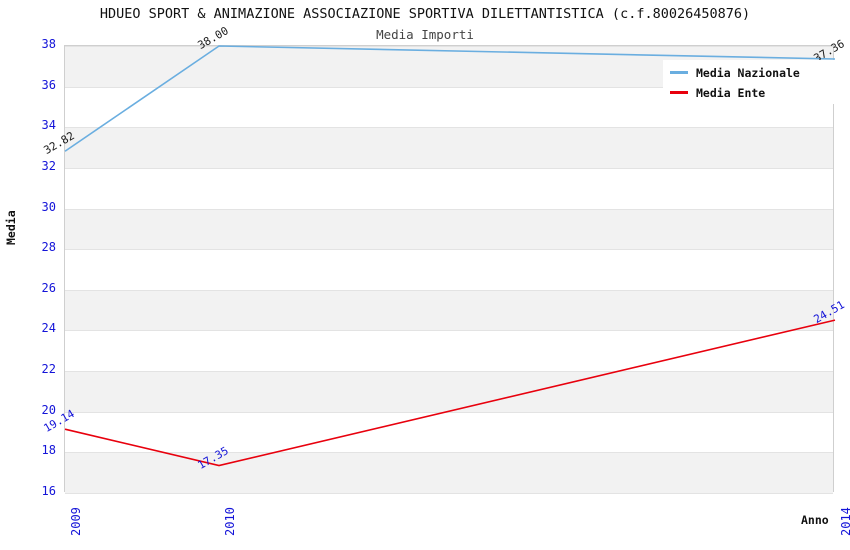 The image size is (850, 550). What do you see at coordinates (48, 287) in the screenshot?
I see `y-tick-label: 26` at bounding box center [48, 287].